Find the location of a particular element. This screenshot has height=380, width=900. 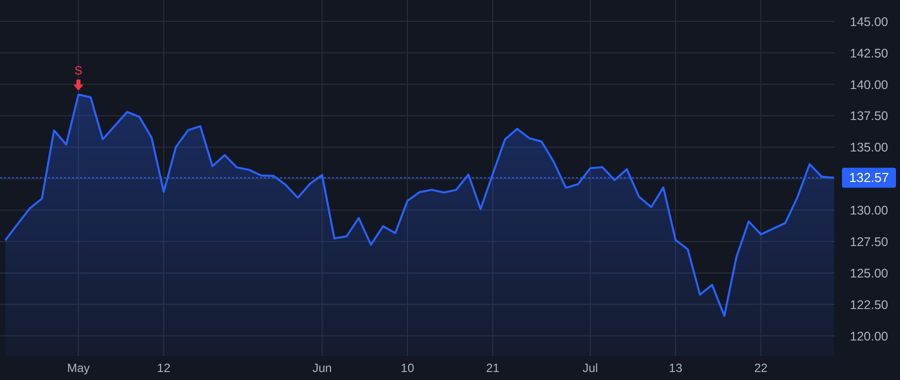

y-tick-label: 137.50 is located at coordinates (869, 116).